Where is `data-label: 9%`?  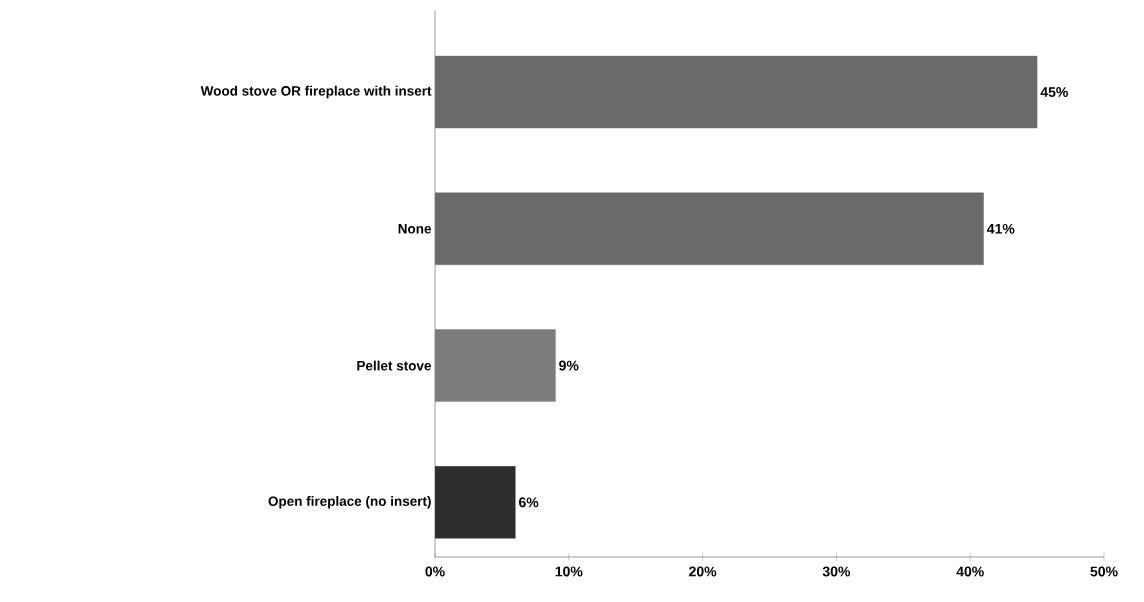
data-label: 9% is located at coordinates (569, 365).